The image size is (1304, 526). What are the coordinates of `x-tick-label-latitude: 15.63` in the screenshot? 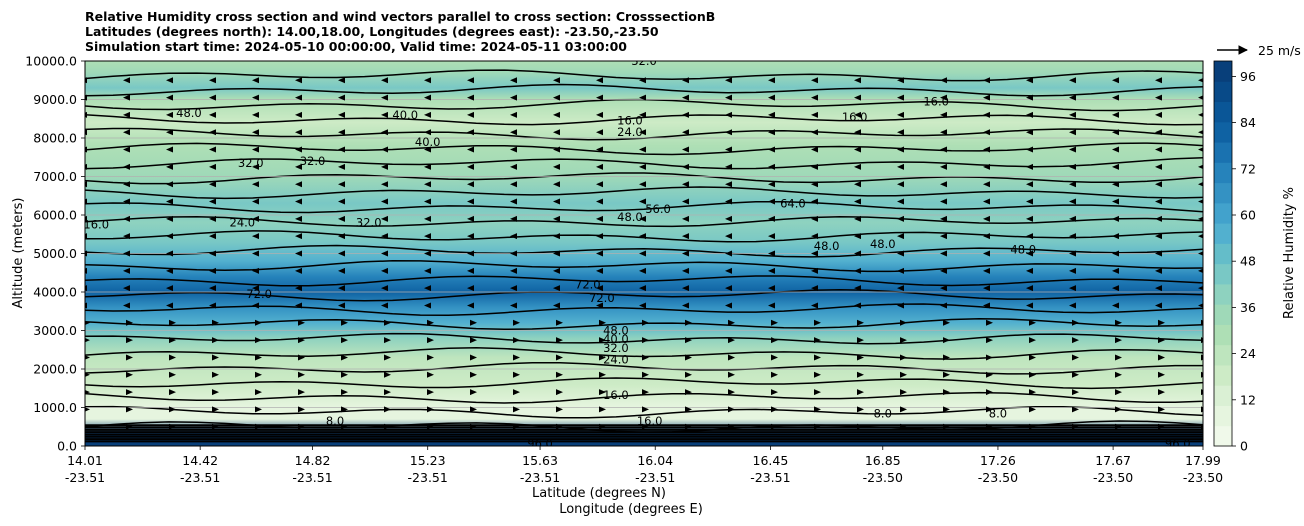 It's located at (540, 460).